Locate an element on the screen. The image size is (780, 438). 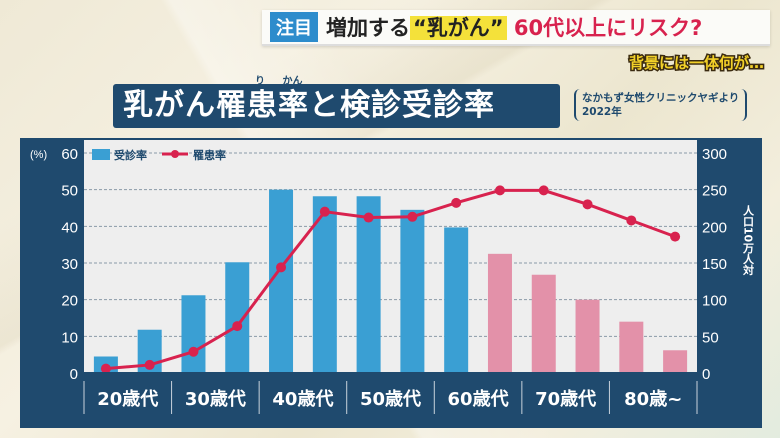
legend-label: 受診率 is located at coordinates (130, 155).